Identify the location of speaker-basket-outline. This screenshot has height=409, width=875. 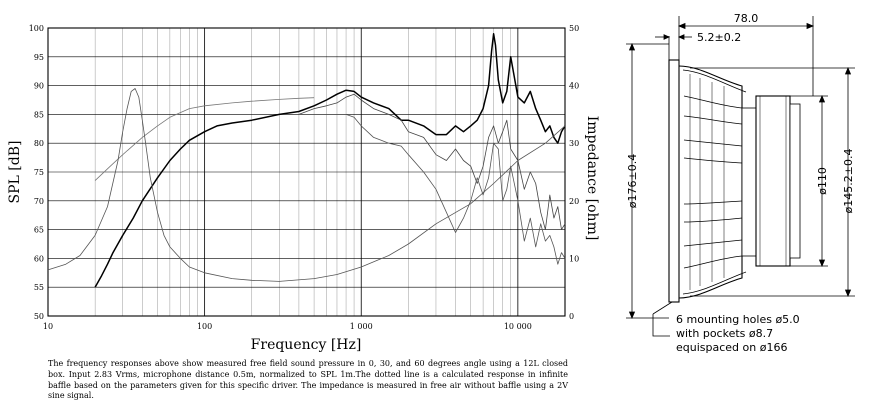
(710, 182).